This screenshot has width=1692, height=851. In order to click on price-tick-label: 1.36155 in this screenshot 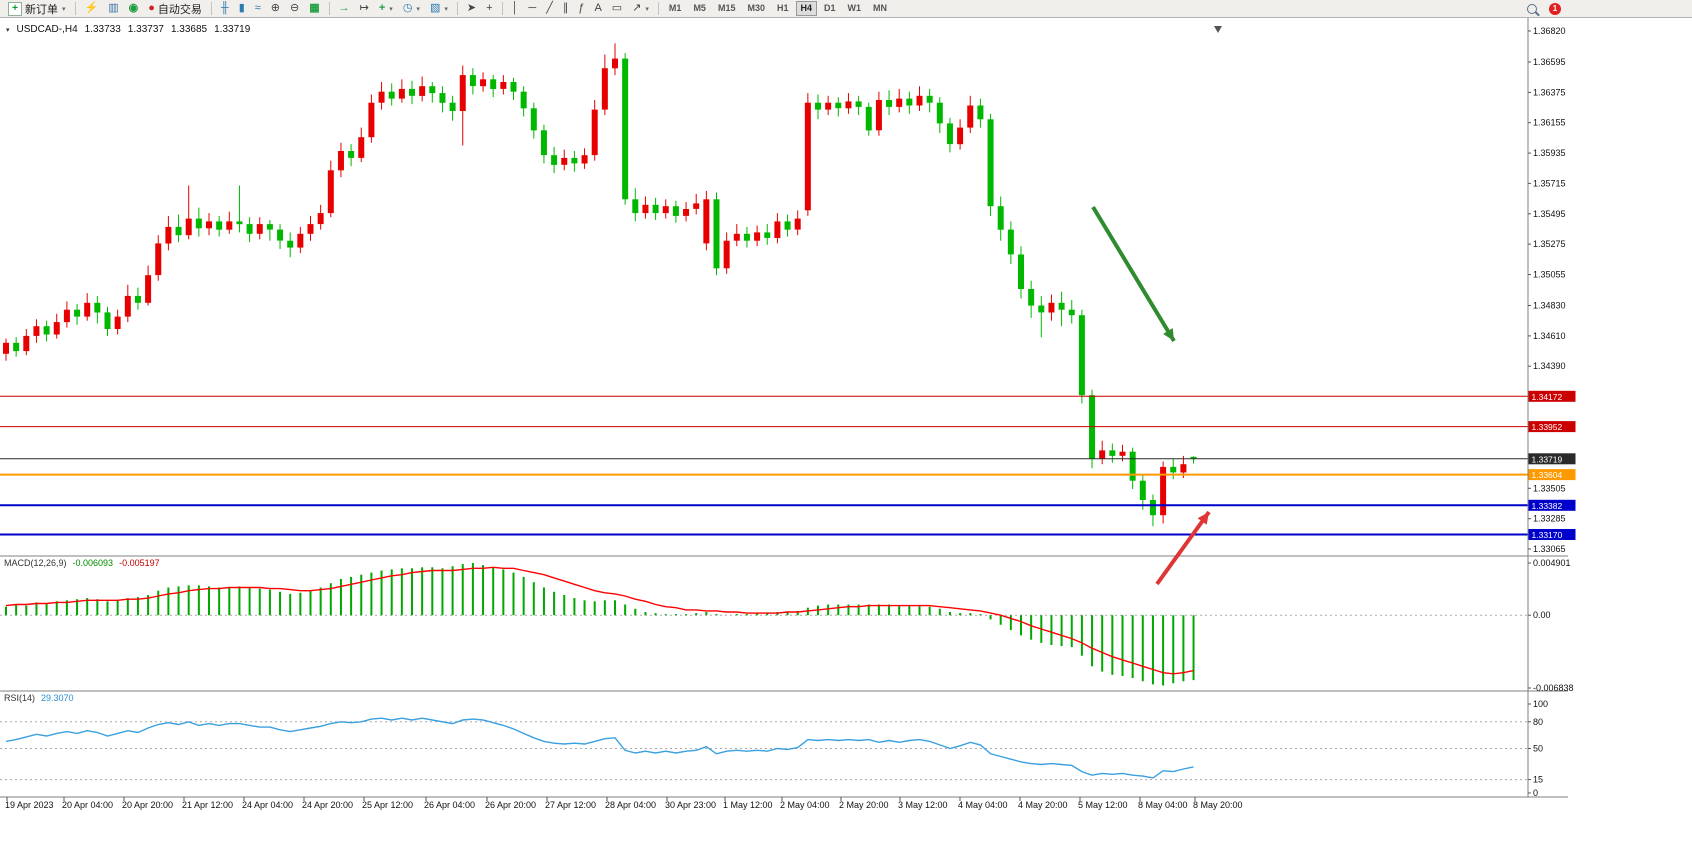, I will do `click(1549, 123)`.